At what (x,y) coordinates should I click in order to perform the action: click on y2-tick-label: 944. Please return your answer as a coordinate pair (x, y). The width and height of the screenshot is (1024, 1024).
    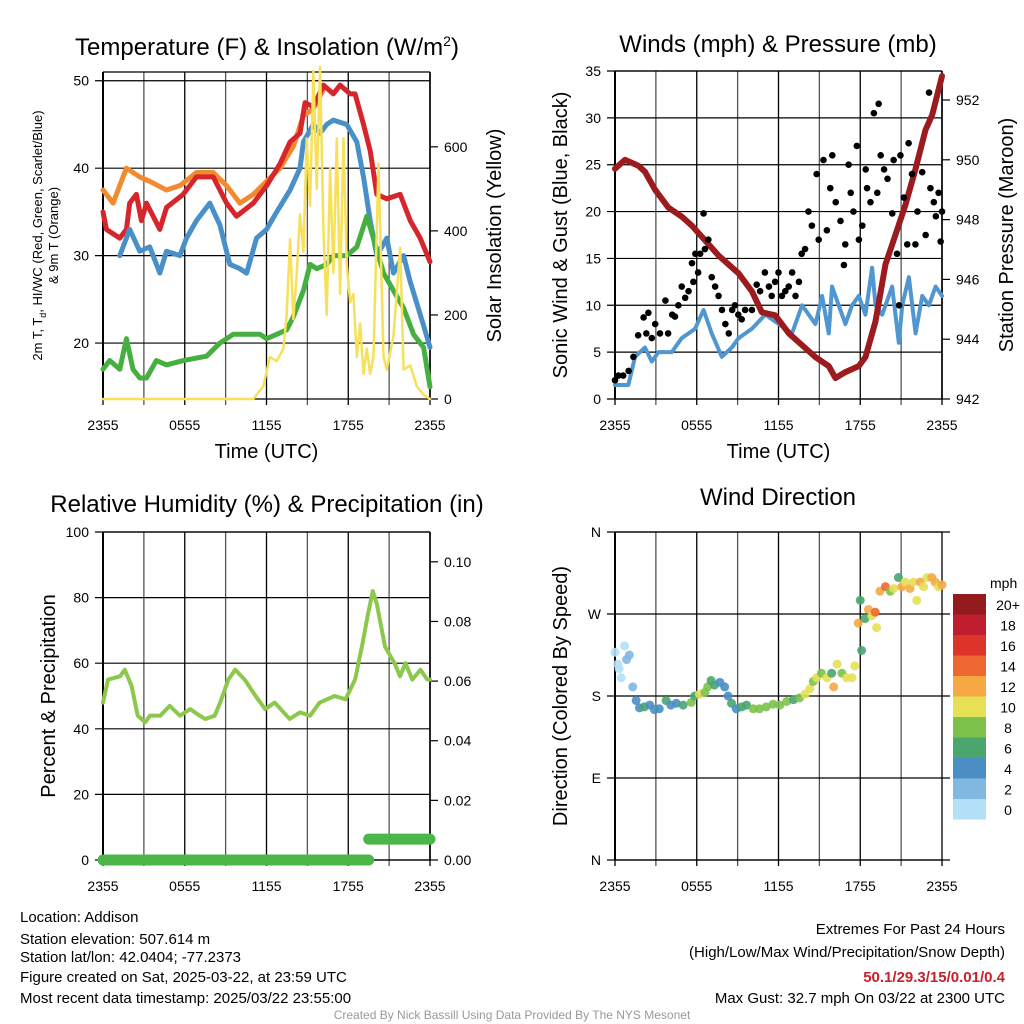
    Looking at the image, I should click on (968, 339).